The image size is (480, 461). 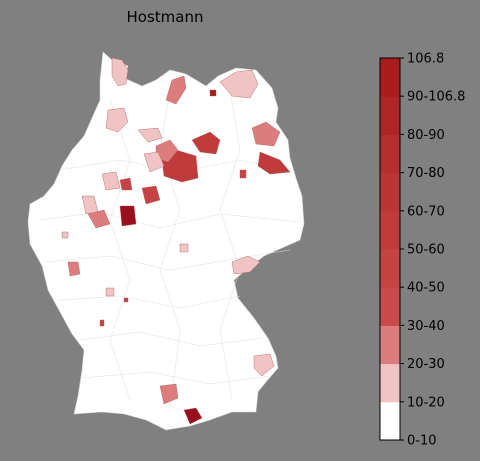 What do you see at coordinates (426, 326) in the screenshot?
I see `colorbar-tick-label: 30-40` at bounding box center [426, 326].